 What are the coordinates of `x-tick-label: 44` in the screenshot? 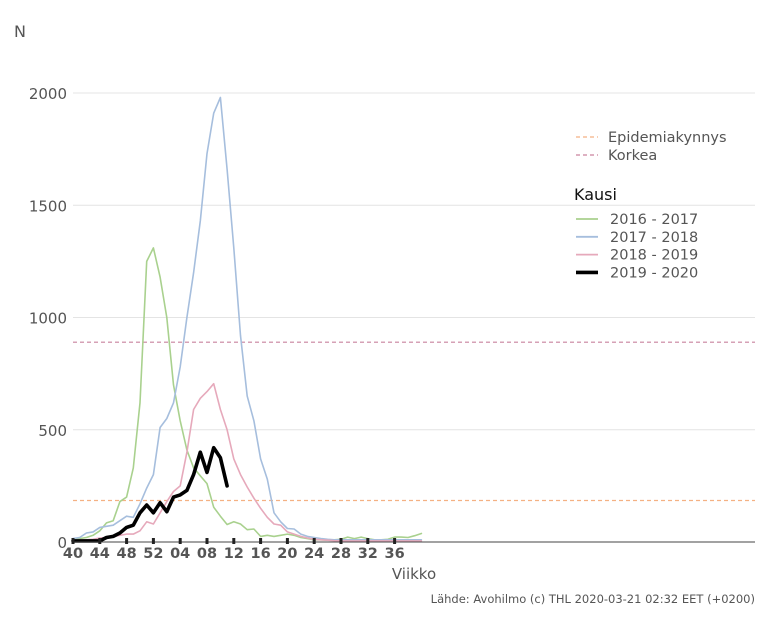 It's located at (100, 554).